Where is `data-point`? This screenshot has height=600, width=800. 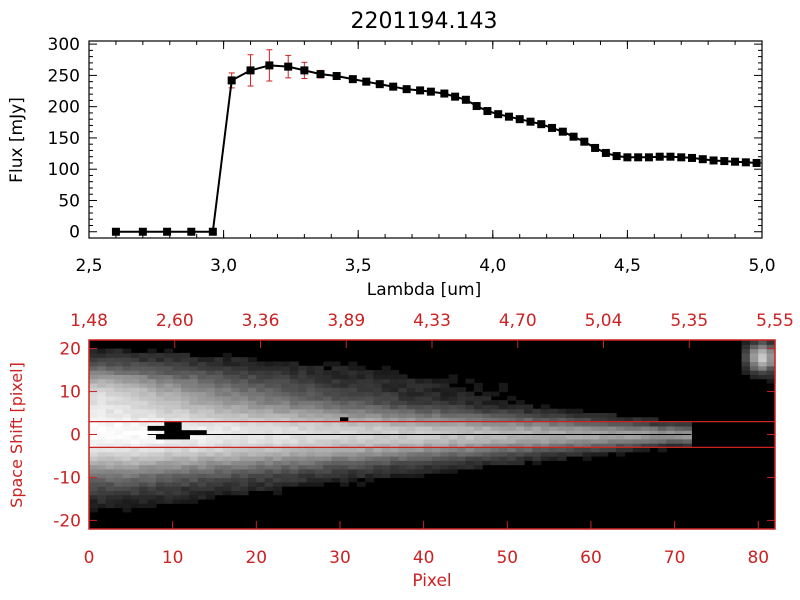
data-point is located at coordinates (430, 91).